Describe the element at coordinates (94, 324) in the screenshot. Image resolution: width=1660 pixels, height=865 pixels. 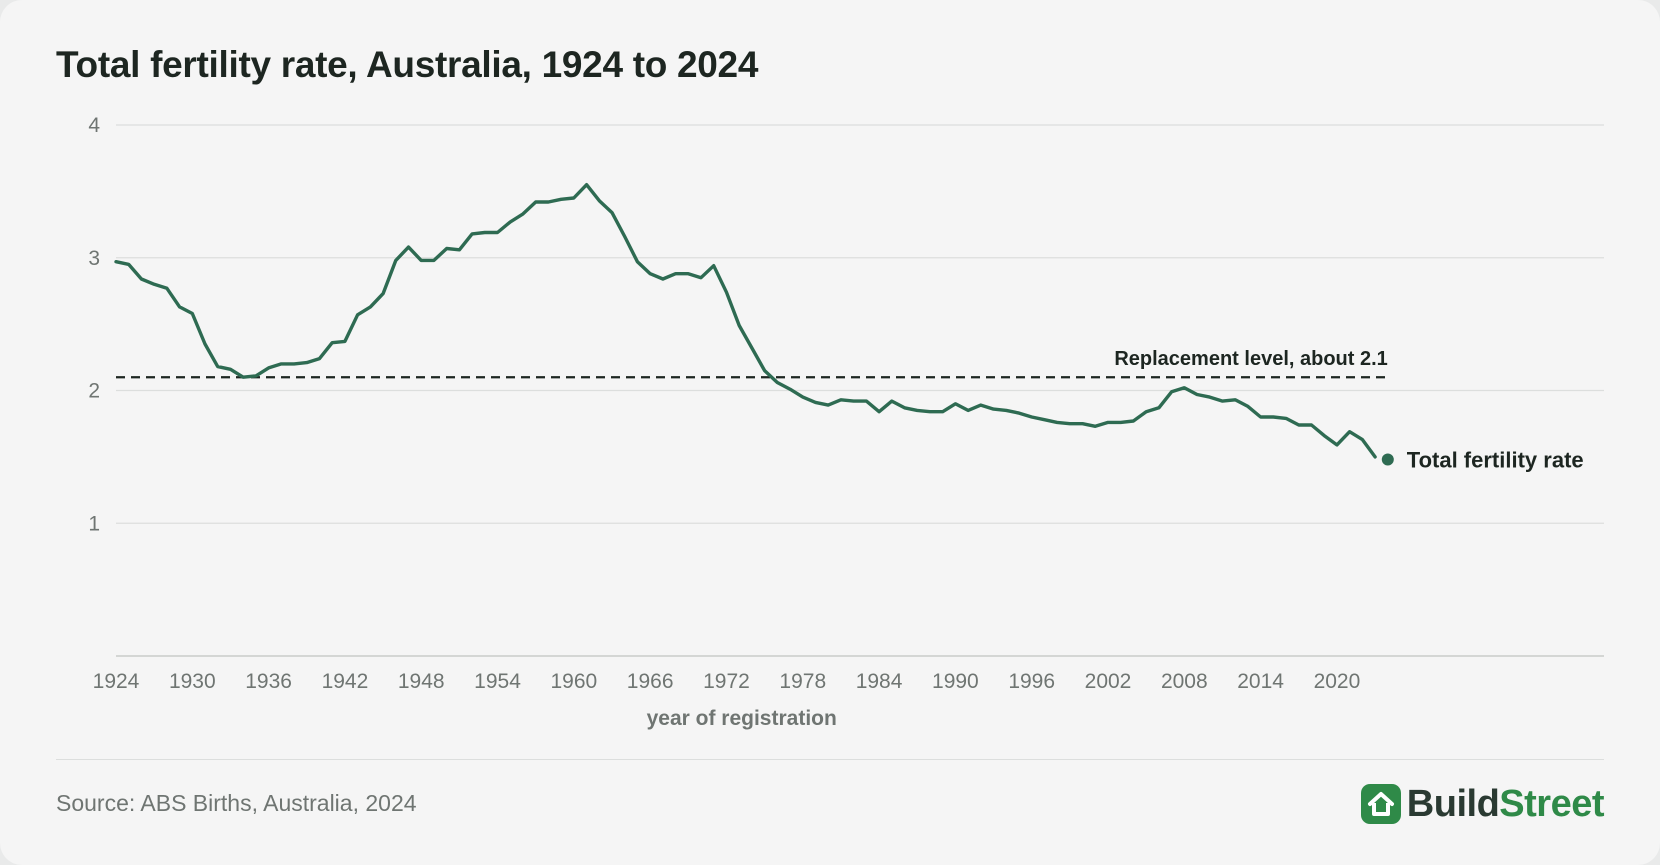
I see `y-tick-labels: 1 2 3 4` at that location.